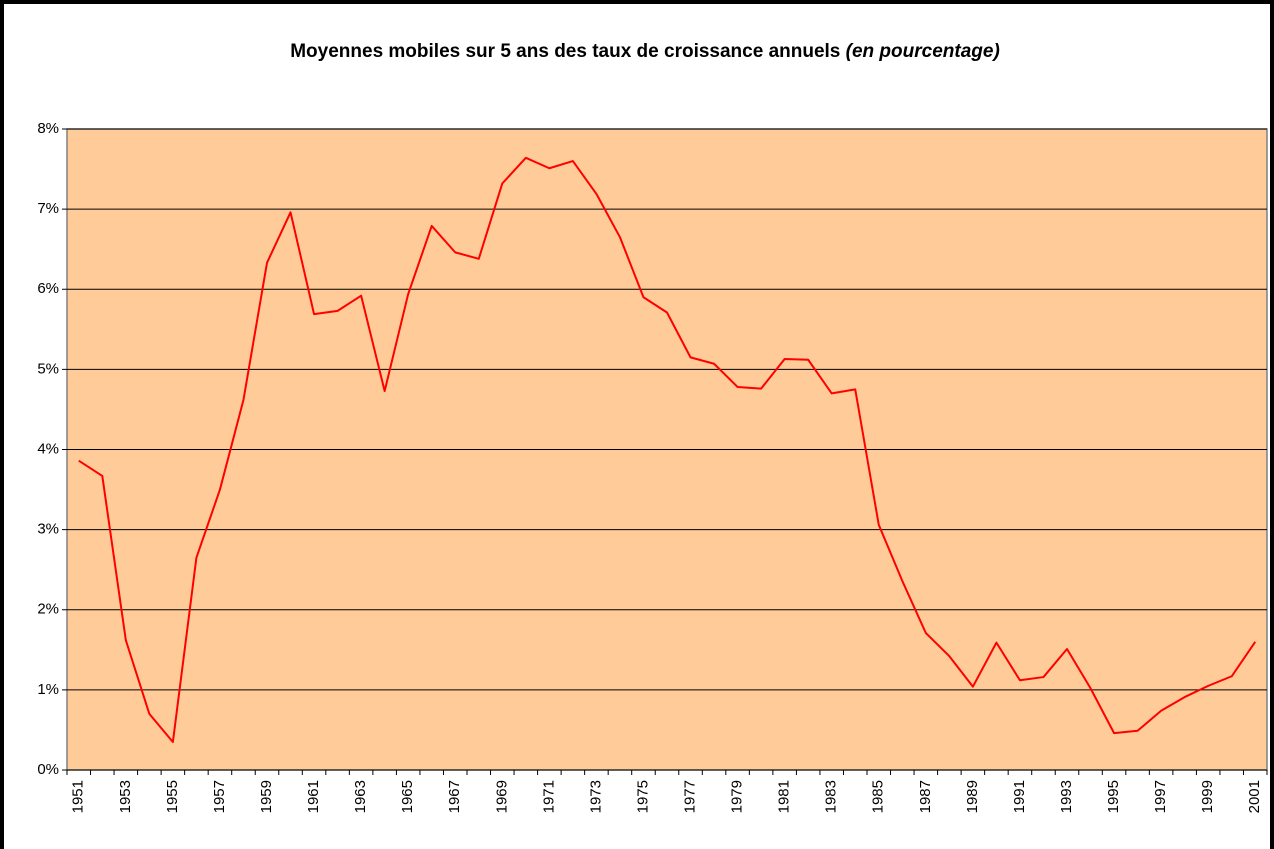 This screenshot has height=849, width=1274. Describe the element at coordinates (48, 208) in the screenshot. I see `y-tick-label: 7%` at that location.